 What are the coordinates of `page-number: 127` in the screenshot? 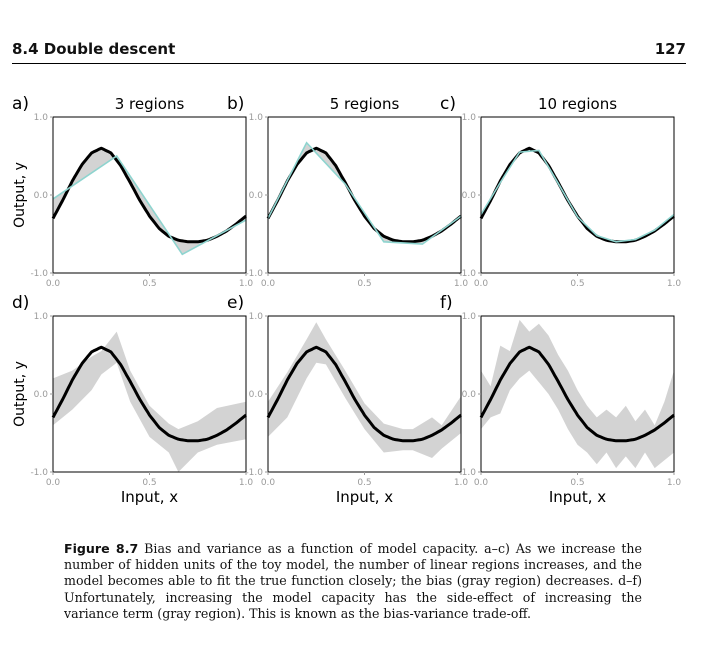 It's located at (670, 49).